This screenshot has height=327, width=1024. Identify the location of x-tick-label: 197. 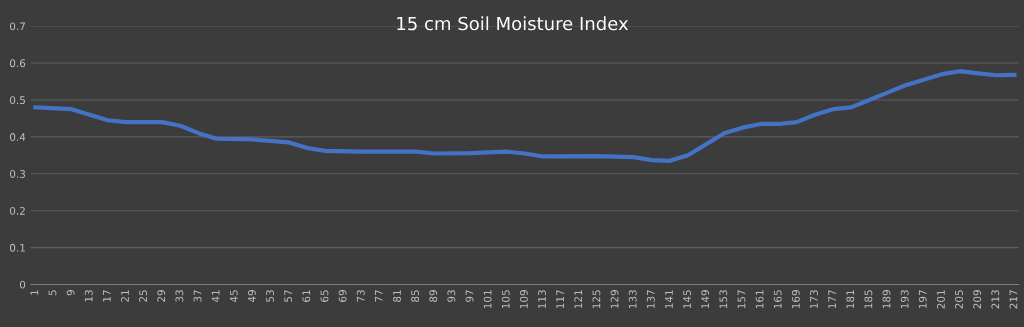
(922, 299).